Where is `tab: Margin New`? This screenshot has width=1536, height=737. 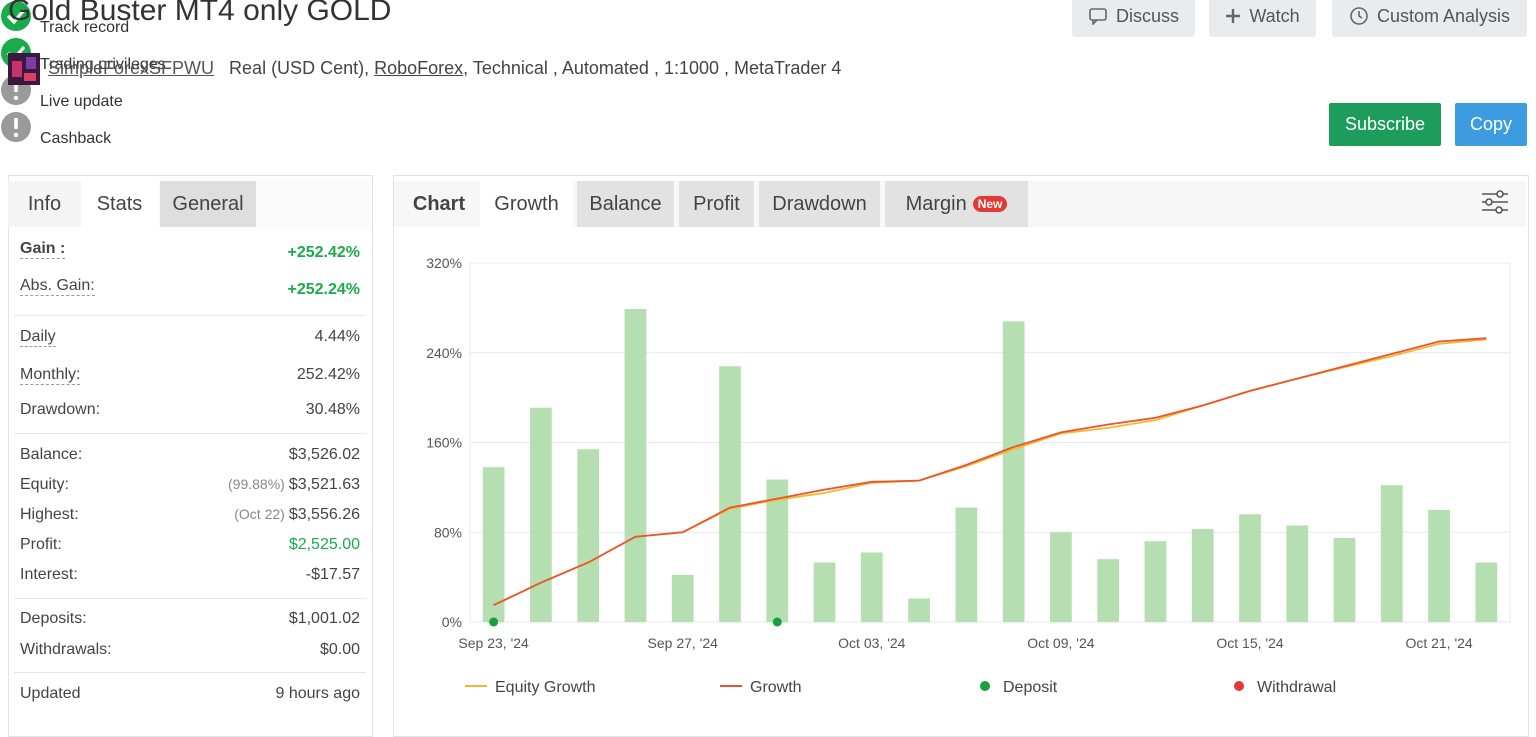 tab: Margin New is located at coordinates (956, 204).